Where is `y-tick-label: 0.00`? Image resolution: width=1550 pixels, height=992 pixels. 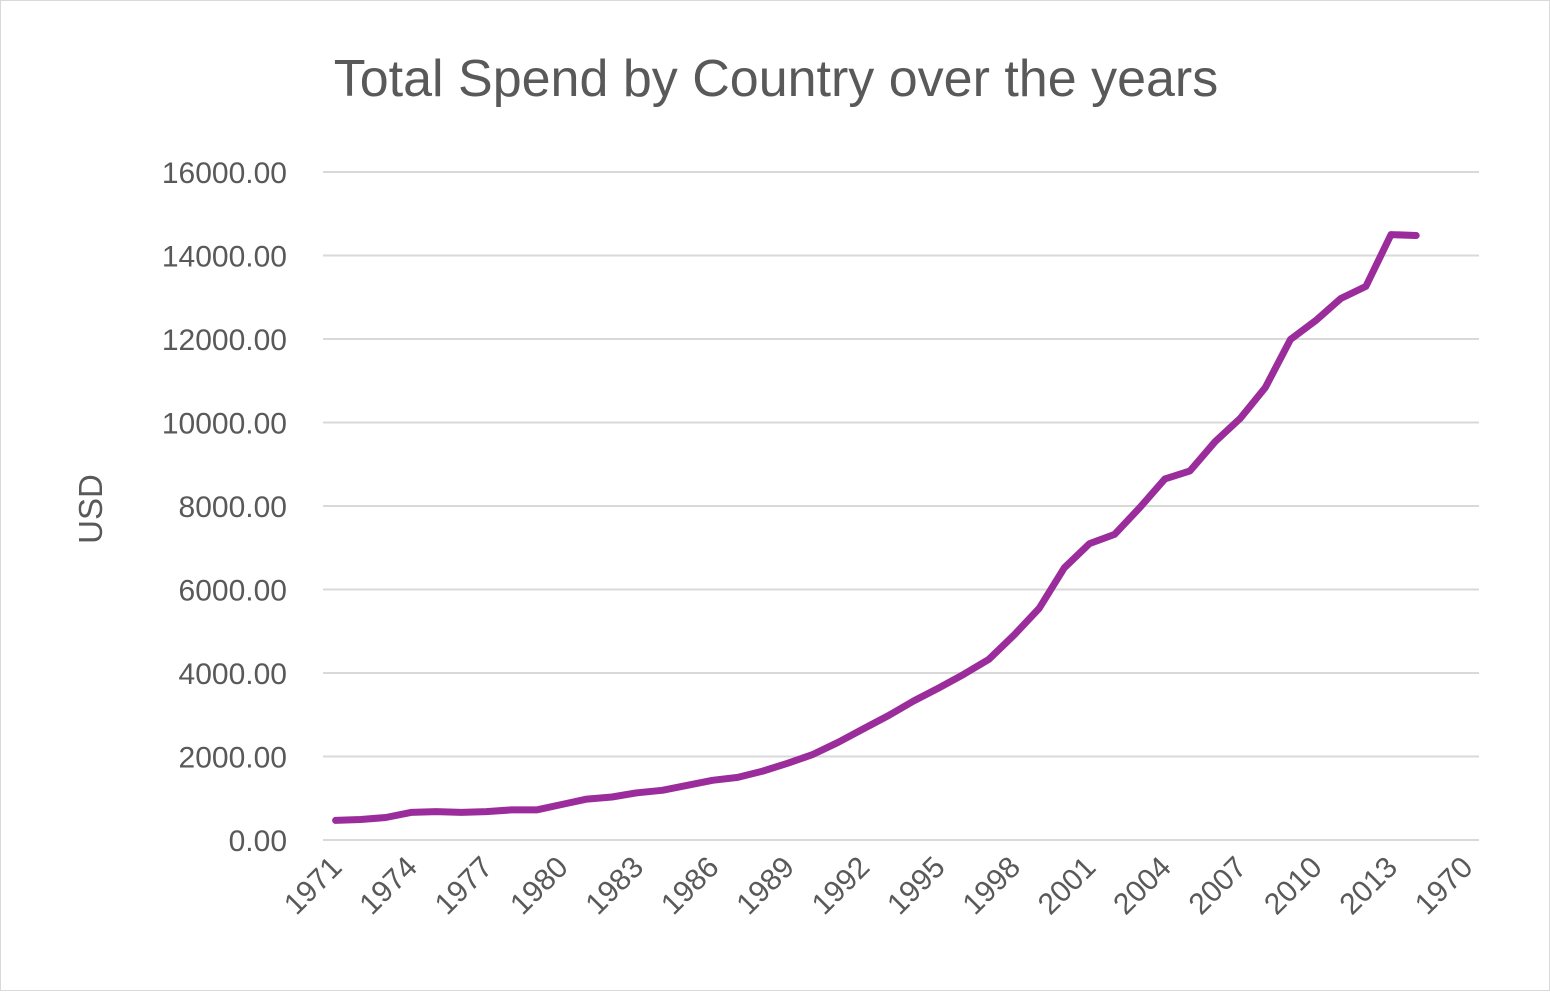
y-tick-label: 0.00 is located at coordinates (258, 841).